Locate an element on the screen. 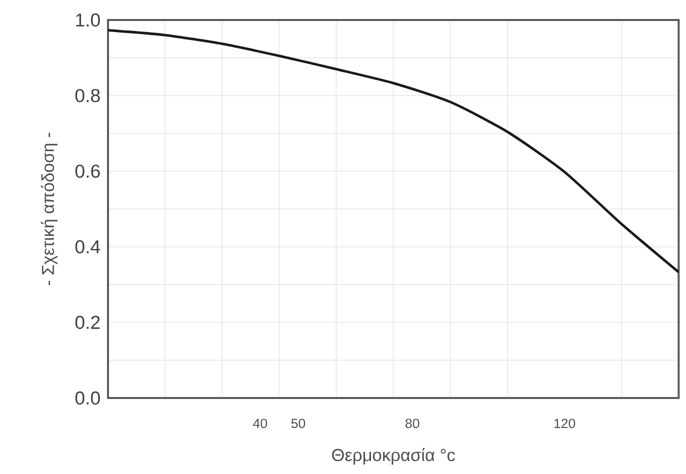 The width and height of the screenshot is (686, 474). y-tick-label: 1.0 is located at coordinates (88, 20).